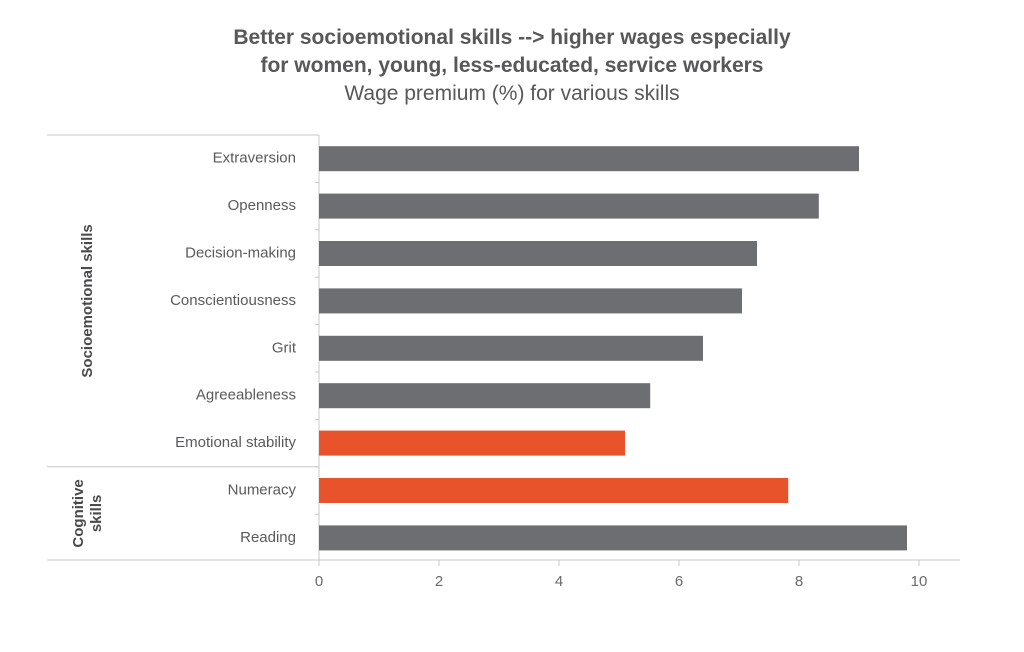  Describe the element at coordinates (246, 395) in the screenshot. I see `category-label: Agreeableness` at that location.